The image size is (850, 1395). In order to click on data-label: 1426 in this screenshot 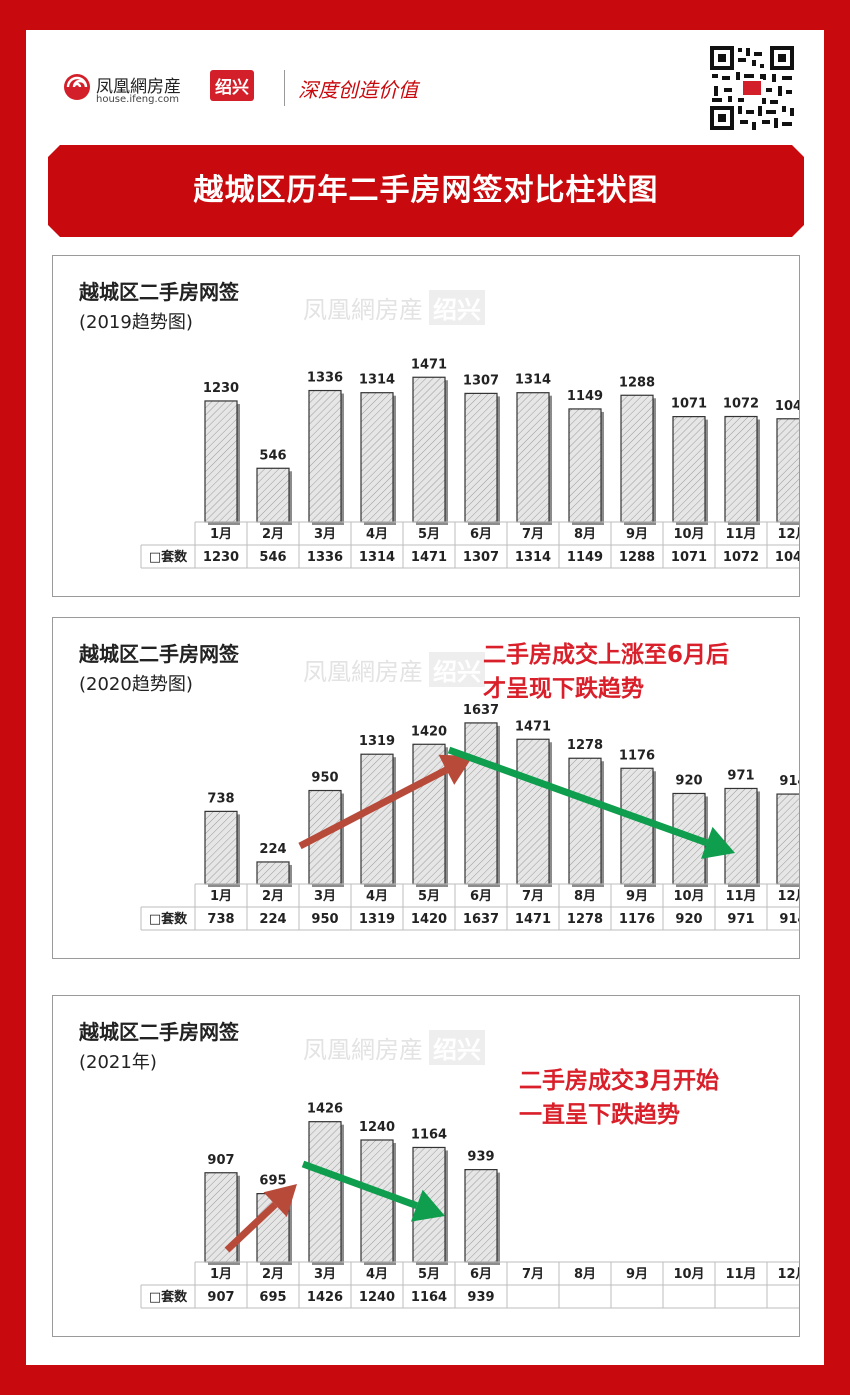, I will do `click(325, 1109)`.